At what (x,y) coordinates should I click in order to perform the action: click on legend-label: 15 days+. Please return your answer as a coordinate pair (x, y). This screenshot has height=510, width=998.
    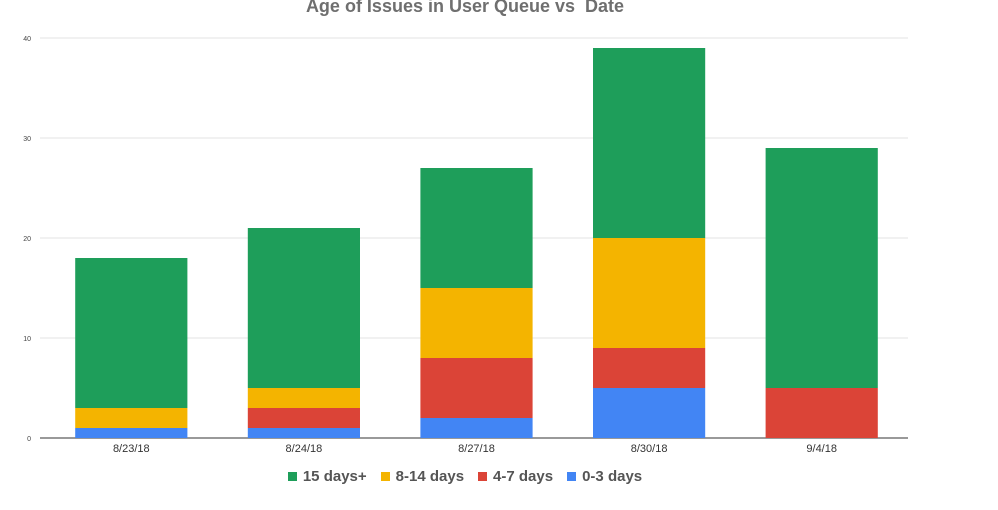
    Looking at the image, I should click on (334, 476).